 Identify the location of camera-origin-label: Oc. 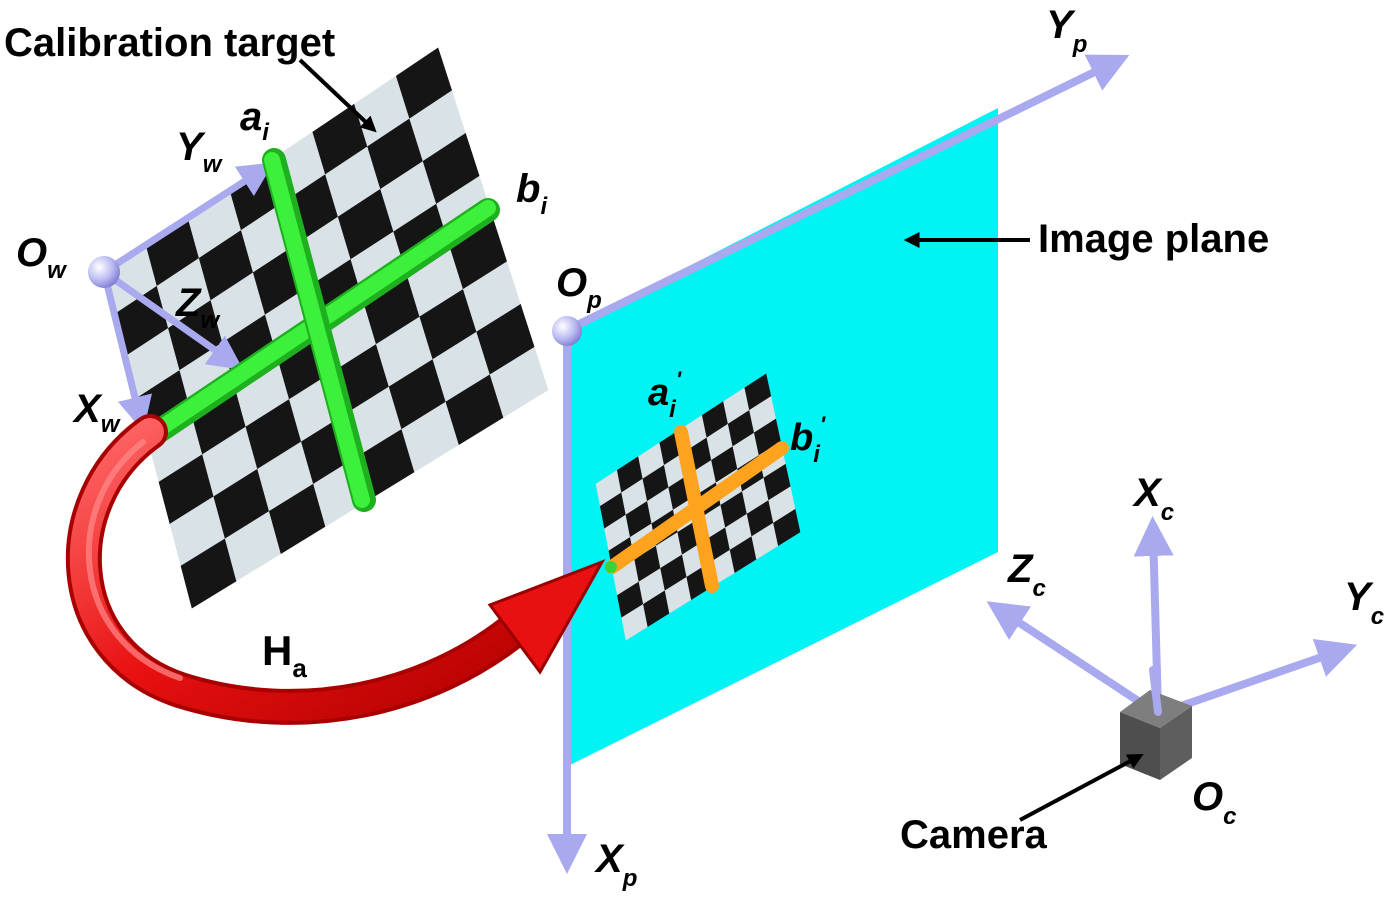
(1214, 802).